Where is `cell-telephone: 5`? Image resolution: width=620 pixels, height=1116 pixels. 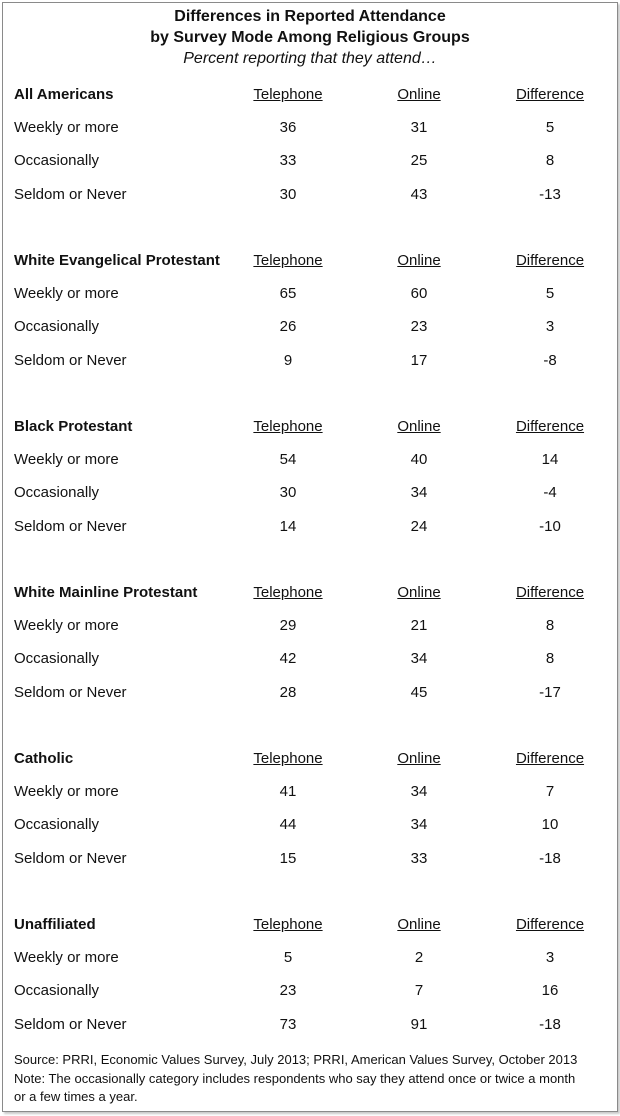
cell-telephone: 5 is located at coordinates (288, 958).